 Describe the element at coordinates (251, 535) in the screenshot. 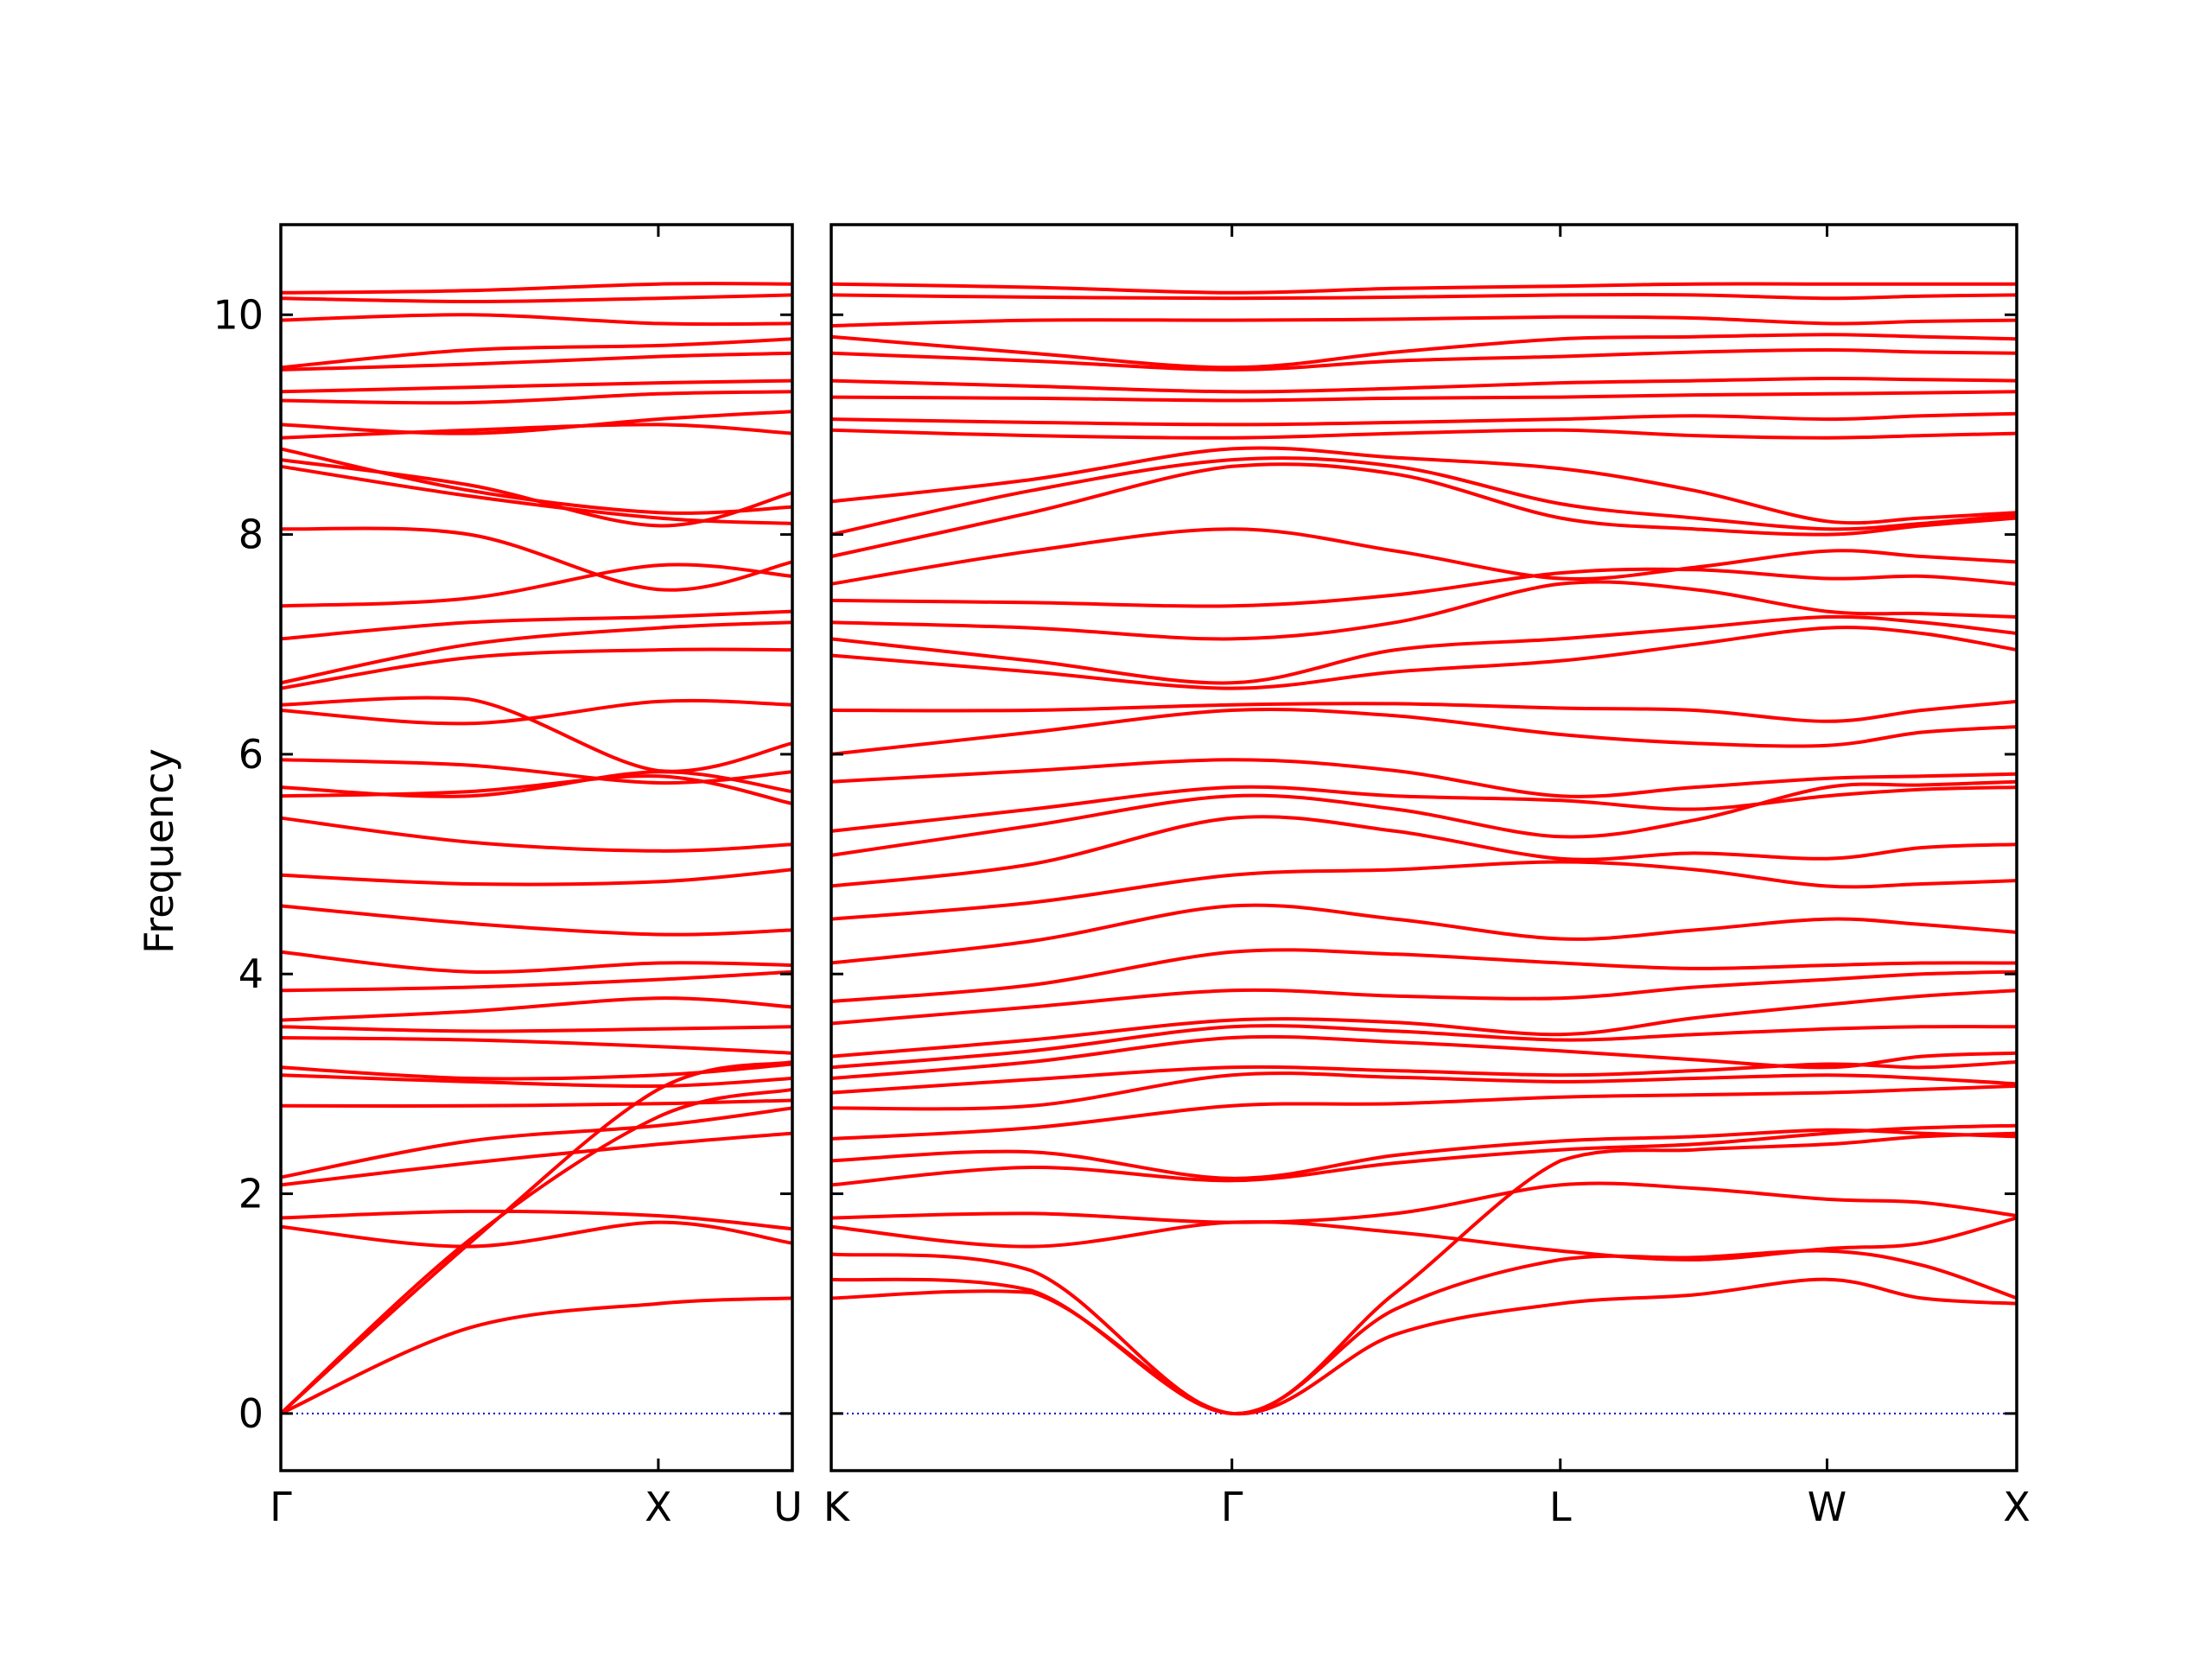

I see `y-tick-label: 8` at that location.